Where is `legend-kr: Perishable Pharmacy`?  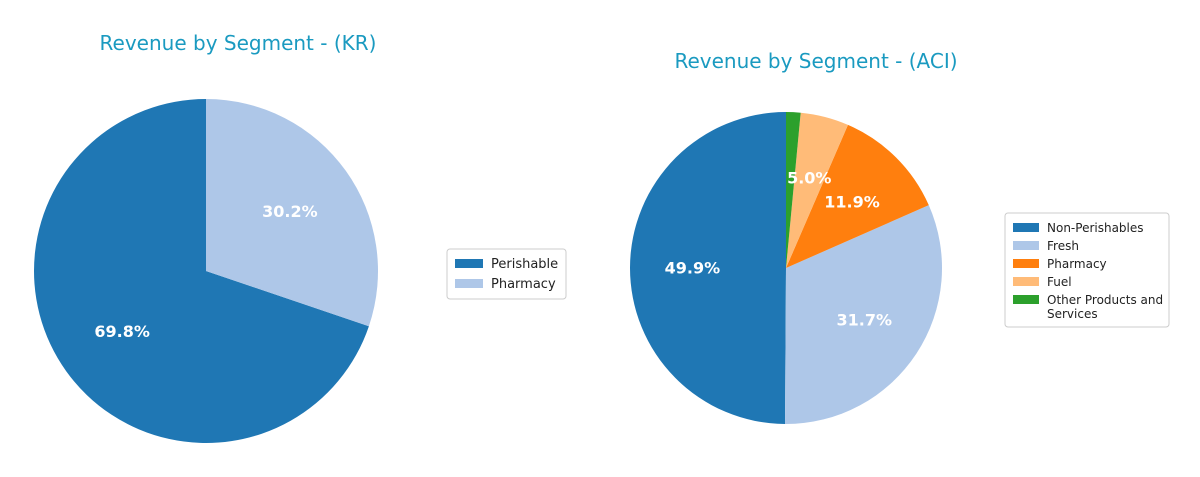 legend-kr: Perishable Pharmacy is located at coordinates (506, 274).